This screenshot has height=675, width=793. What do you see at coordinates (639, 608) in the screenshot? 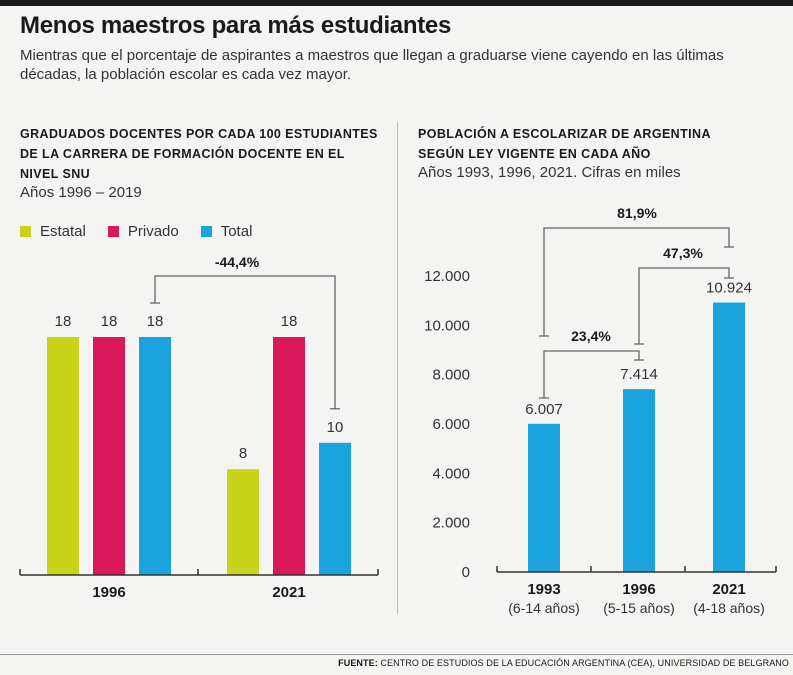
I see `x-tick-sublabel-1996: (5-15 años)` at bounding box center [639, 608].